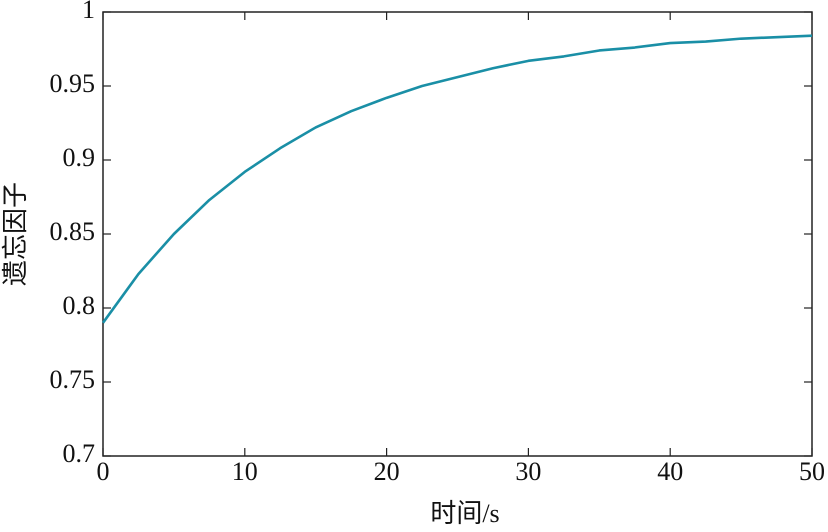 The height and width of the screenshot is (532, 828). What do you see at coordinates (88, 12) in the screenshot?
I see `y-tick-label: 1` at bounding box center [88, 12].